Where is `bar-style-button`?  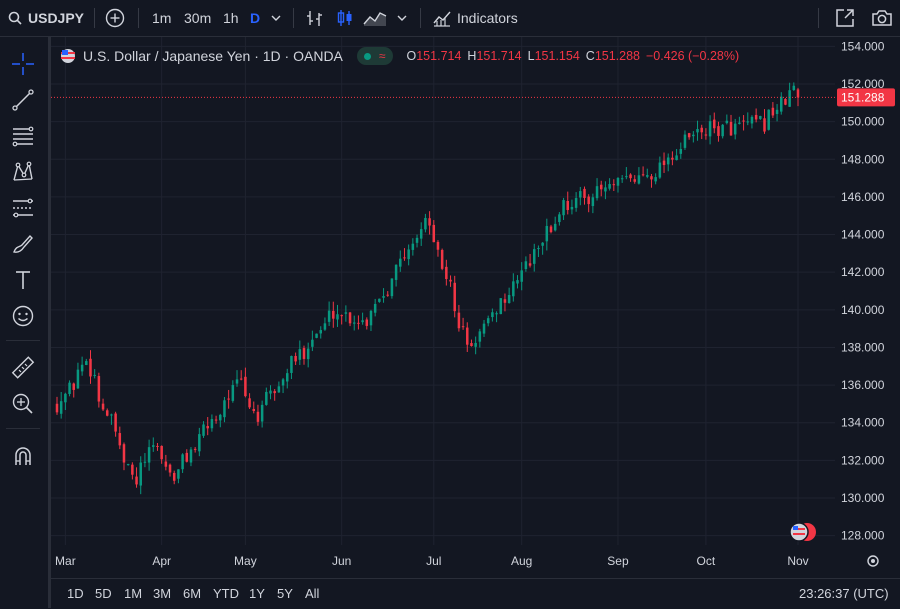 bar-style-button is located at coordinates (315, 18).